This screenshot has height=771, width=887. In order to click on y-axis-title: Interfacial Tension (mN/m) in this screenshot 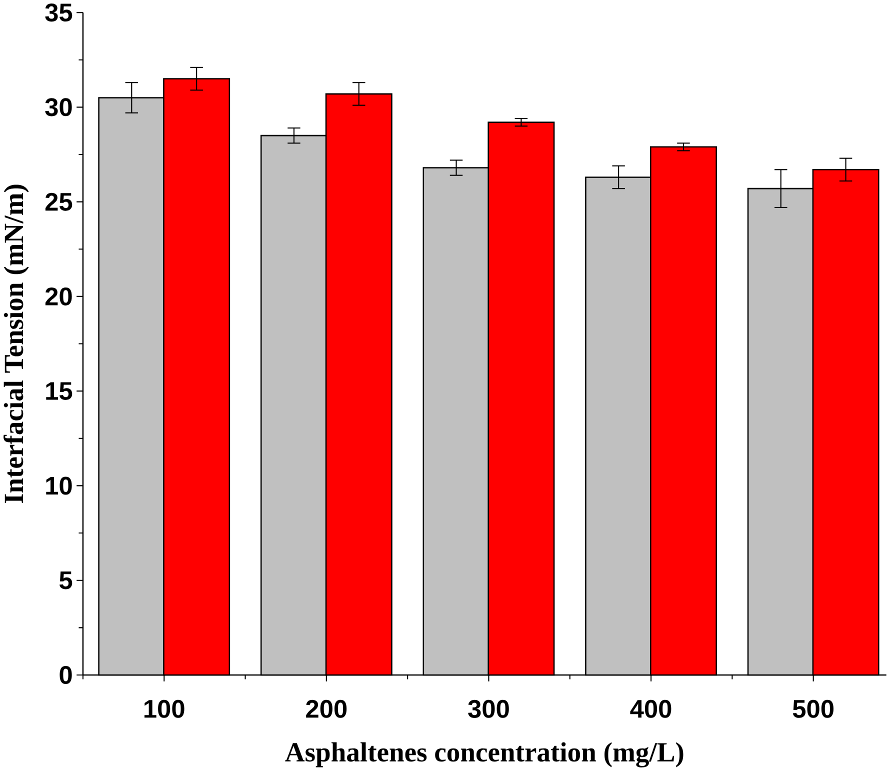, I will do `click(16, 344)`.